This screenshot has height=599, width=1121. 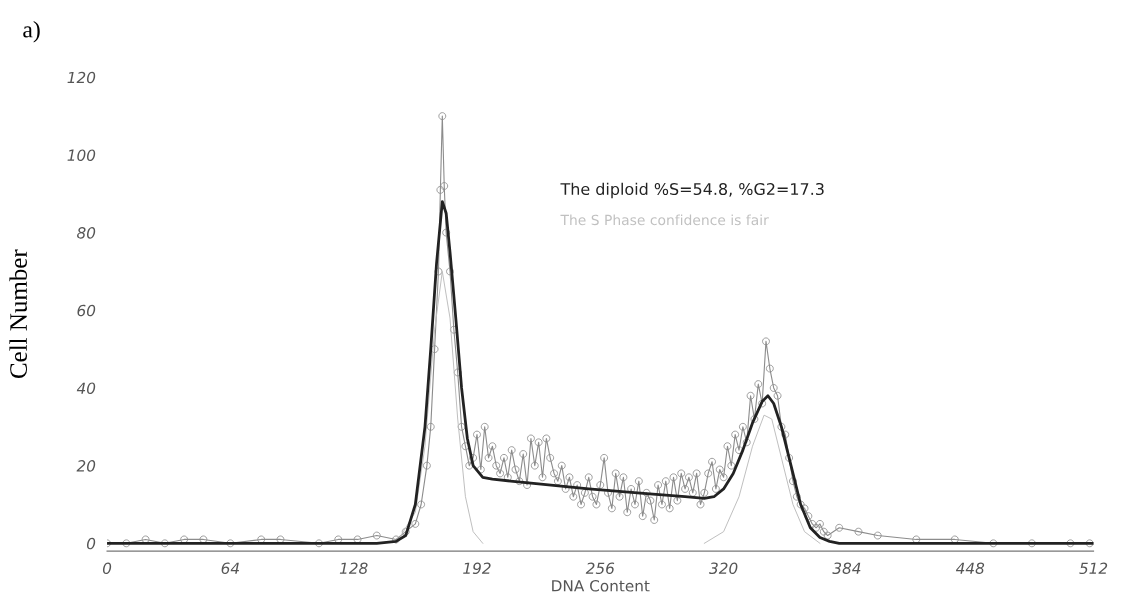 I want to click on y-tick-label: 80, so click(x=86, y=233).